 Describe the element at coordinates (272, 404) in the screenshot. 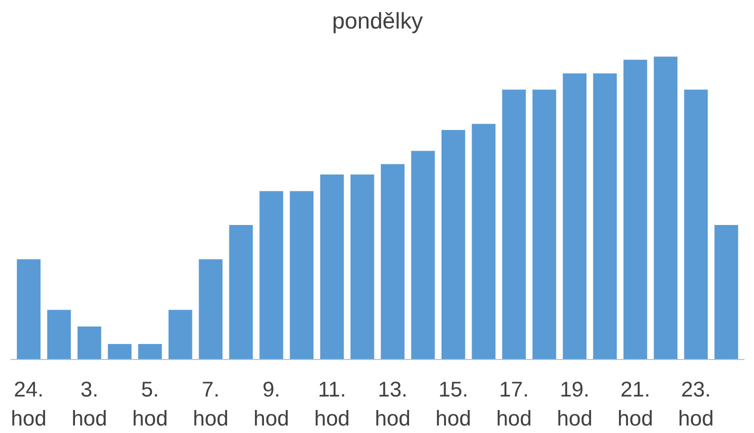

I see `x-tick-label: 9. hod` at that location.